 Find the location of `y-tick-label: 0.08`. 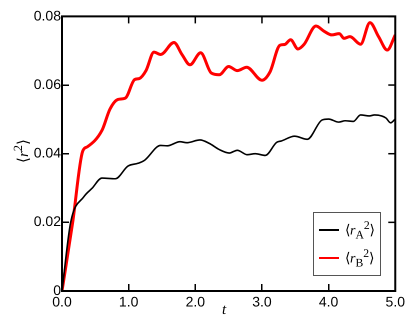

y-tick-label: 0.08 is located at coordinates (48, 15).